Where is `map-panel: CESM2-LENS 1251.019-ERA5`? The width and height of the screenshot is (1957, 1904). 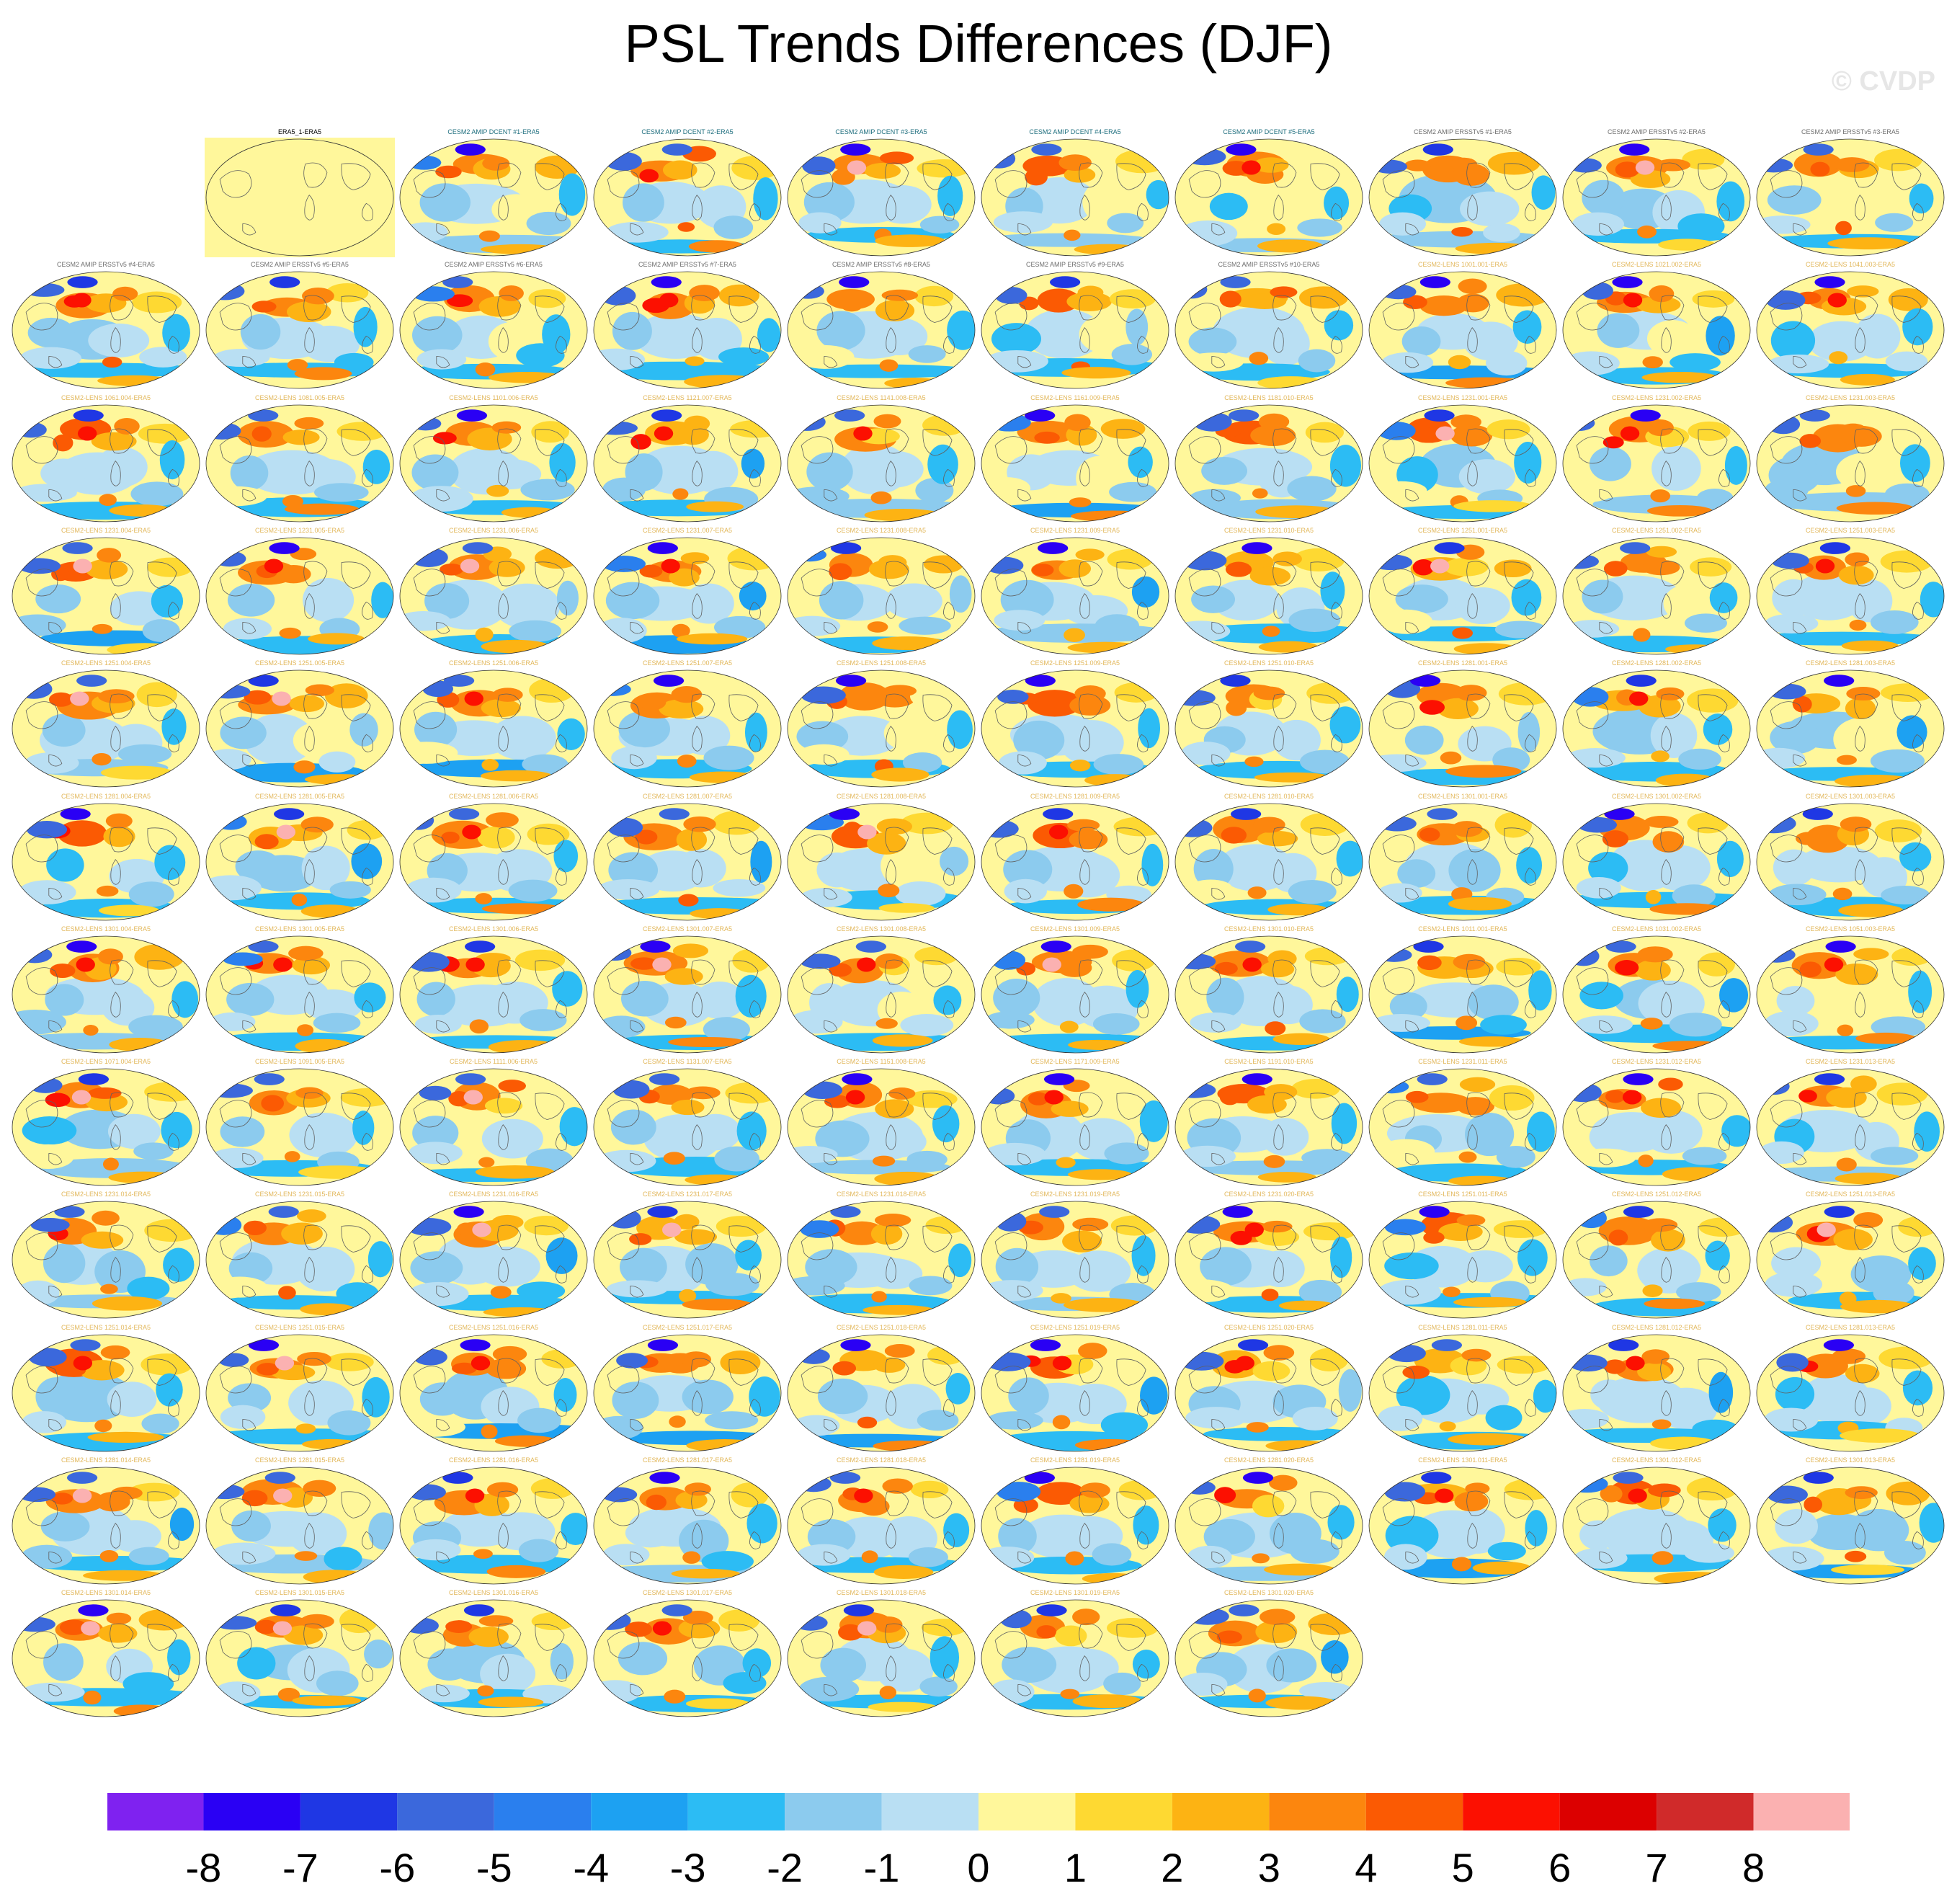 map-panel: CESM2-LENS 1251.019-ERA5 is located at coordinates (1075, 1389).